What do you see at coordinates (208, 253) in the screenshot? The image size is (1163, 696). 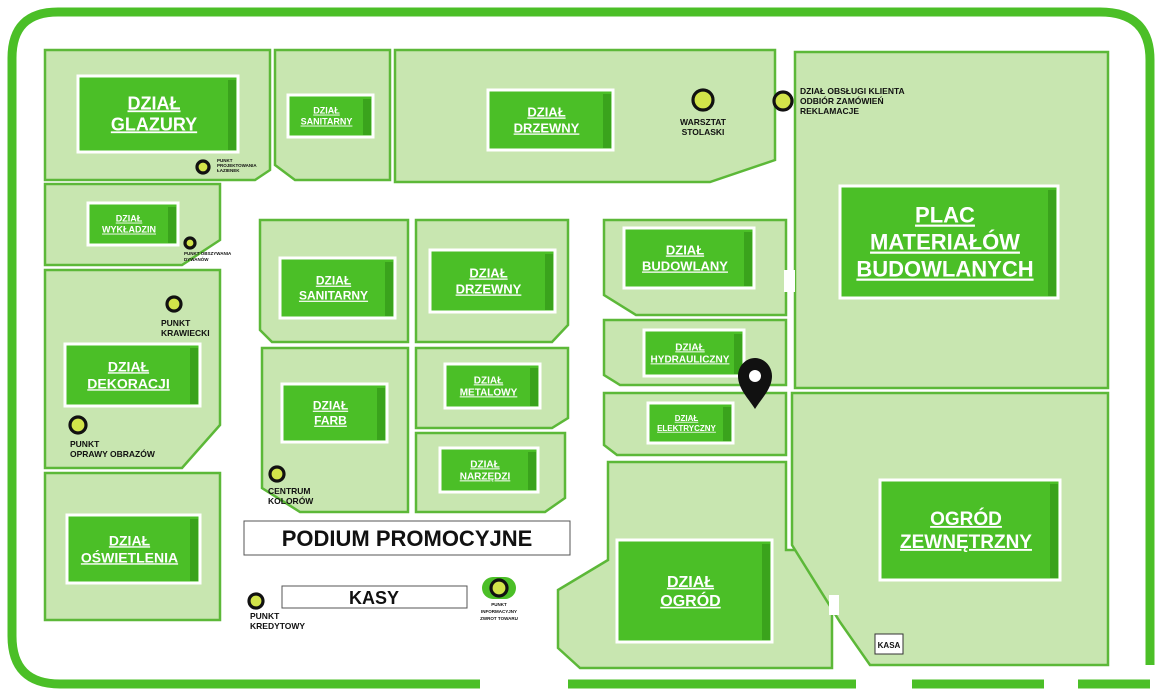 I see `poi-label-line: PUNKT OBSZYWANIA` at bounding box center [208, 253].